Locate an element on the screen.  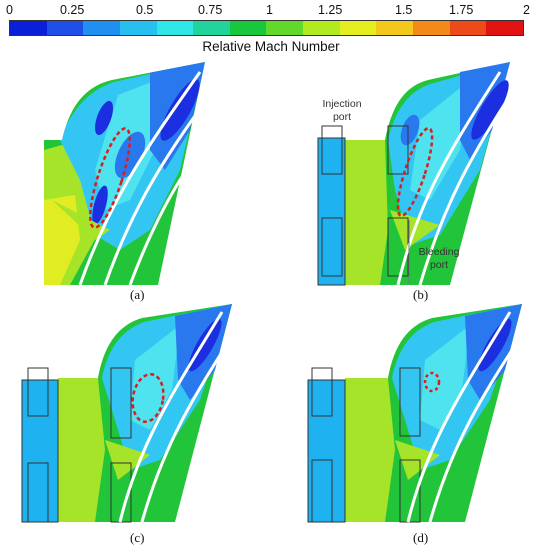
injection-port-label-line2: port is located at coordinates (342, 117).